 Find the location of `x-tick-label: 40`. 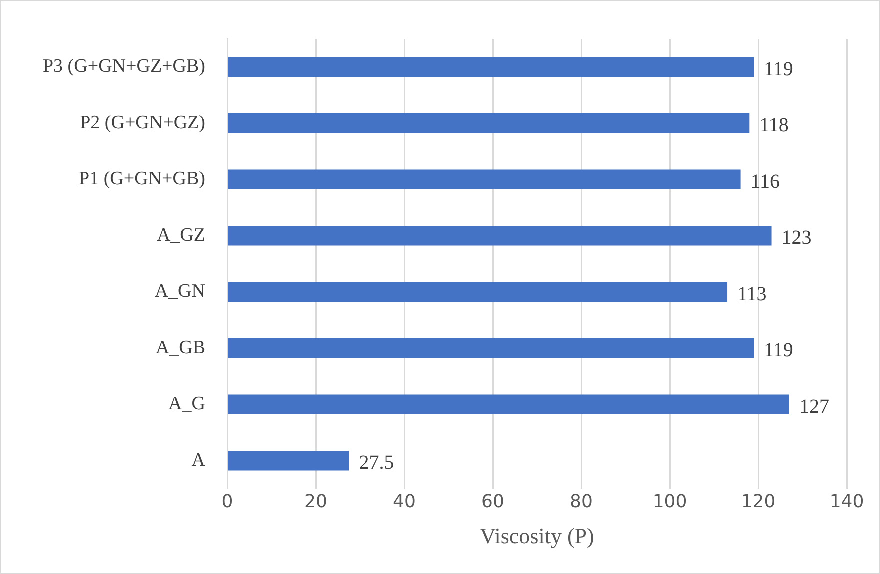

x-tick-label: 40 is located at coordinates (404, 501).